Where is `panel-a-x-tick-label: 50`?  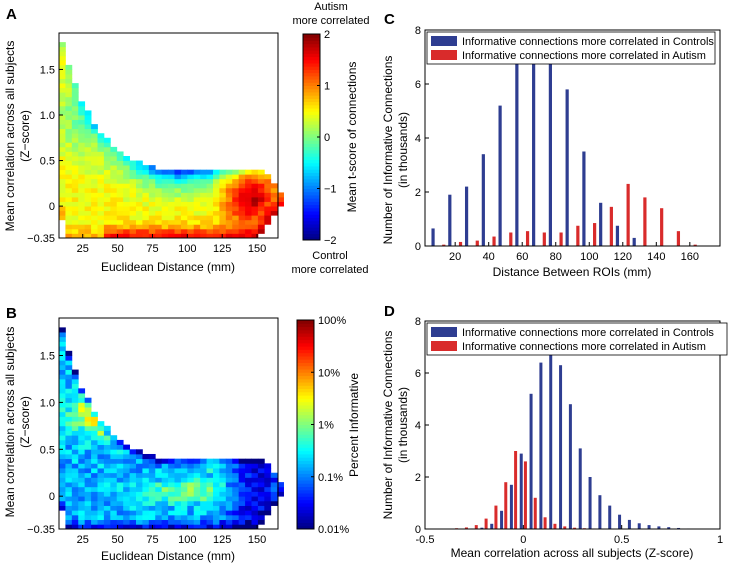 panel-a-x-tick-label: 50 is located at coordinates (117, 249).